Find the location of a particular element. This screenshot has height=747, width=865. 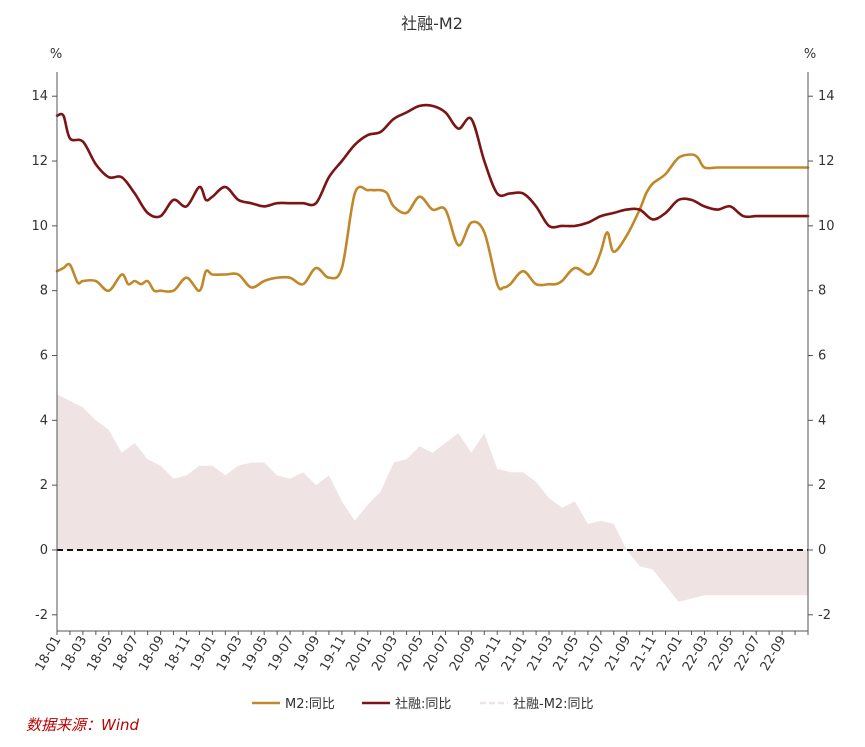

y-tick-label-right: 14 is located at coordinates (826, 96).